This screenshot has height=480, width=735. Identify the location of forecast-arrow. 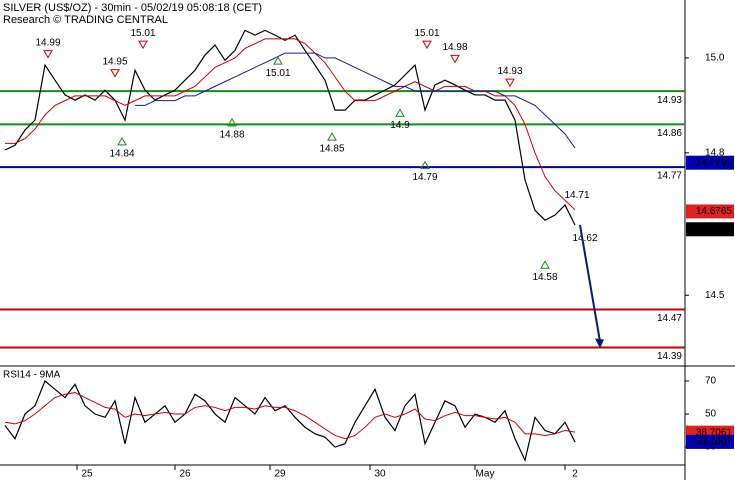
(590, 283).